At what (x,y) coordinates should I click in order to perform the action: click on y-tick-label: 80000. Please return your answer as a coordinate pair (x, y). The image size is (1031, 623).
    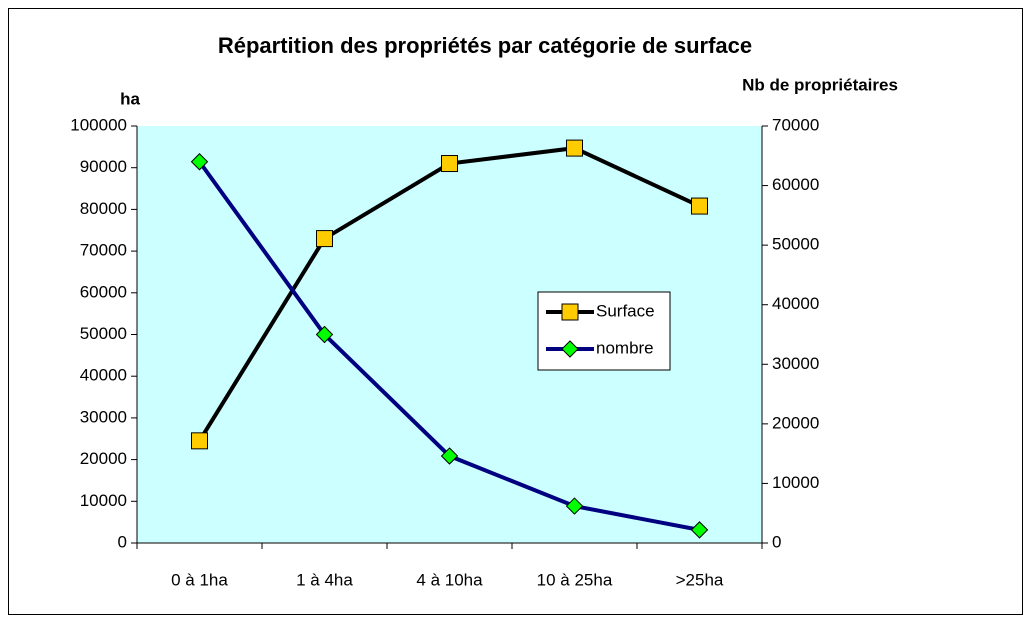
    Looking at the image, I should click on (103, 208).